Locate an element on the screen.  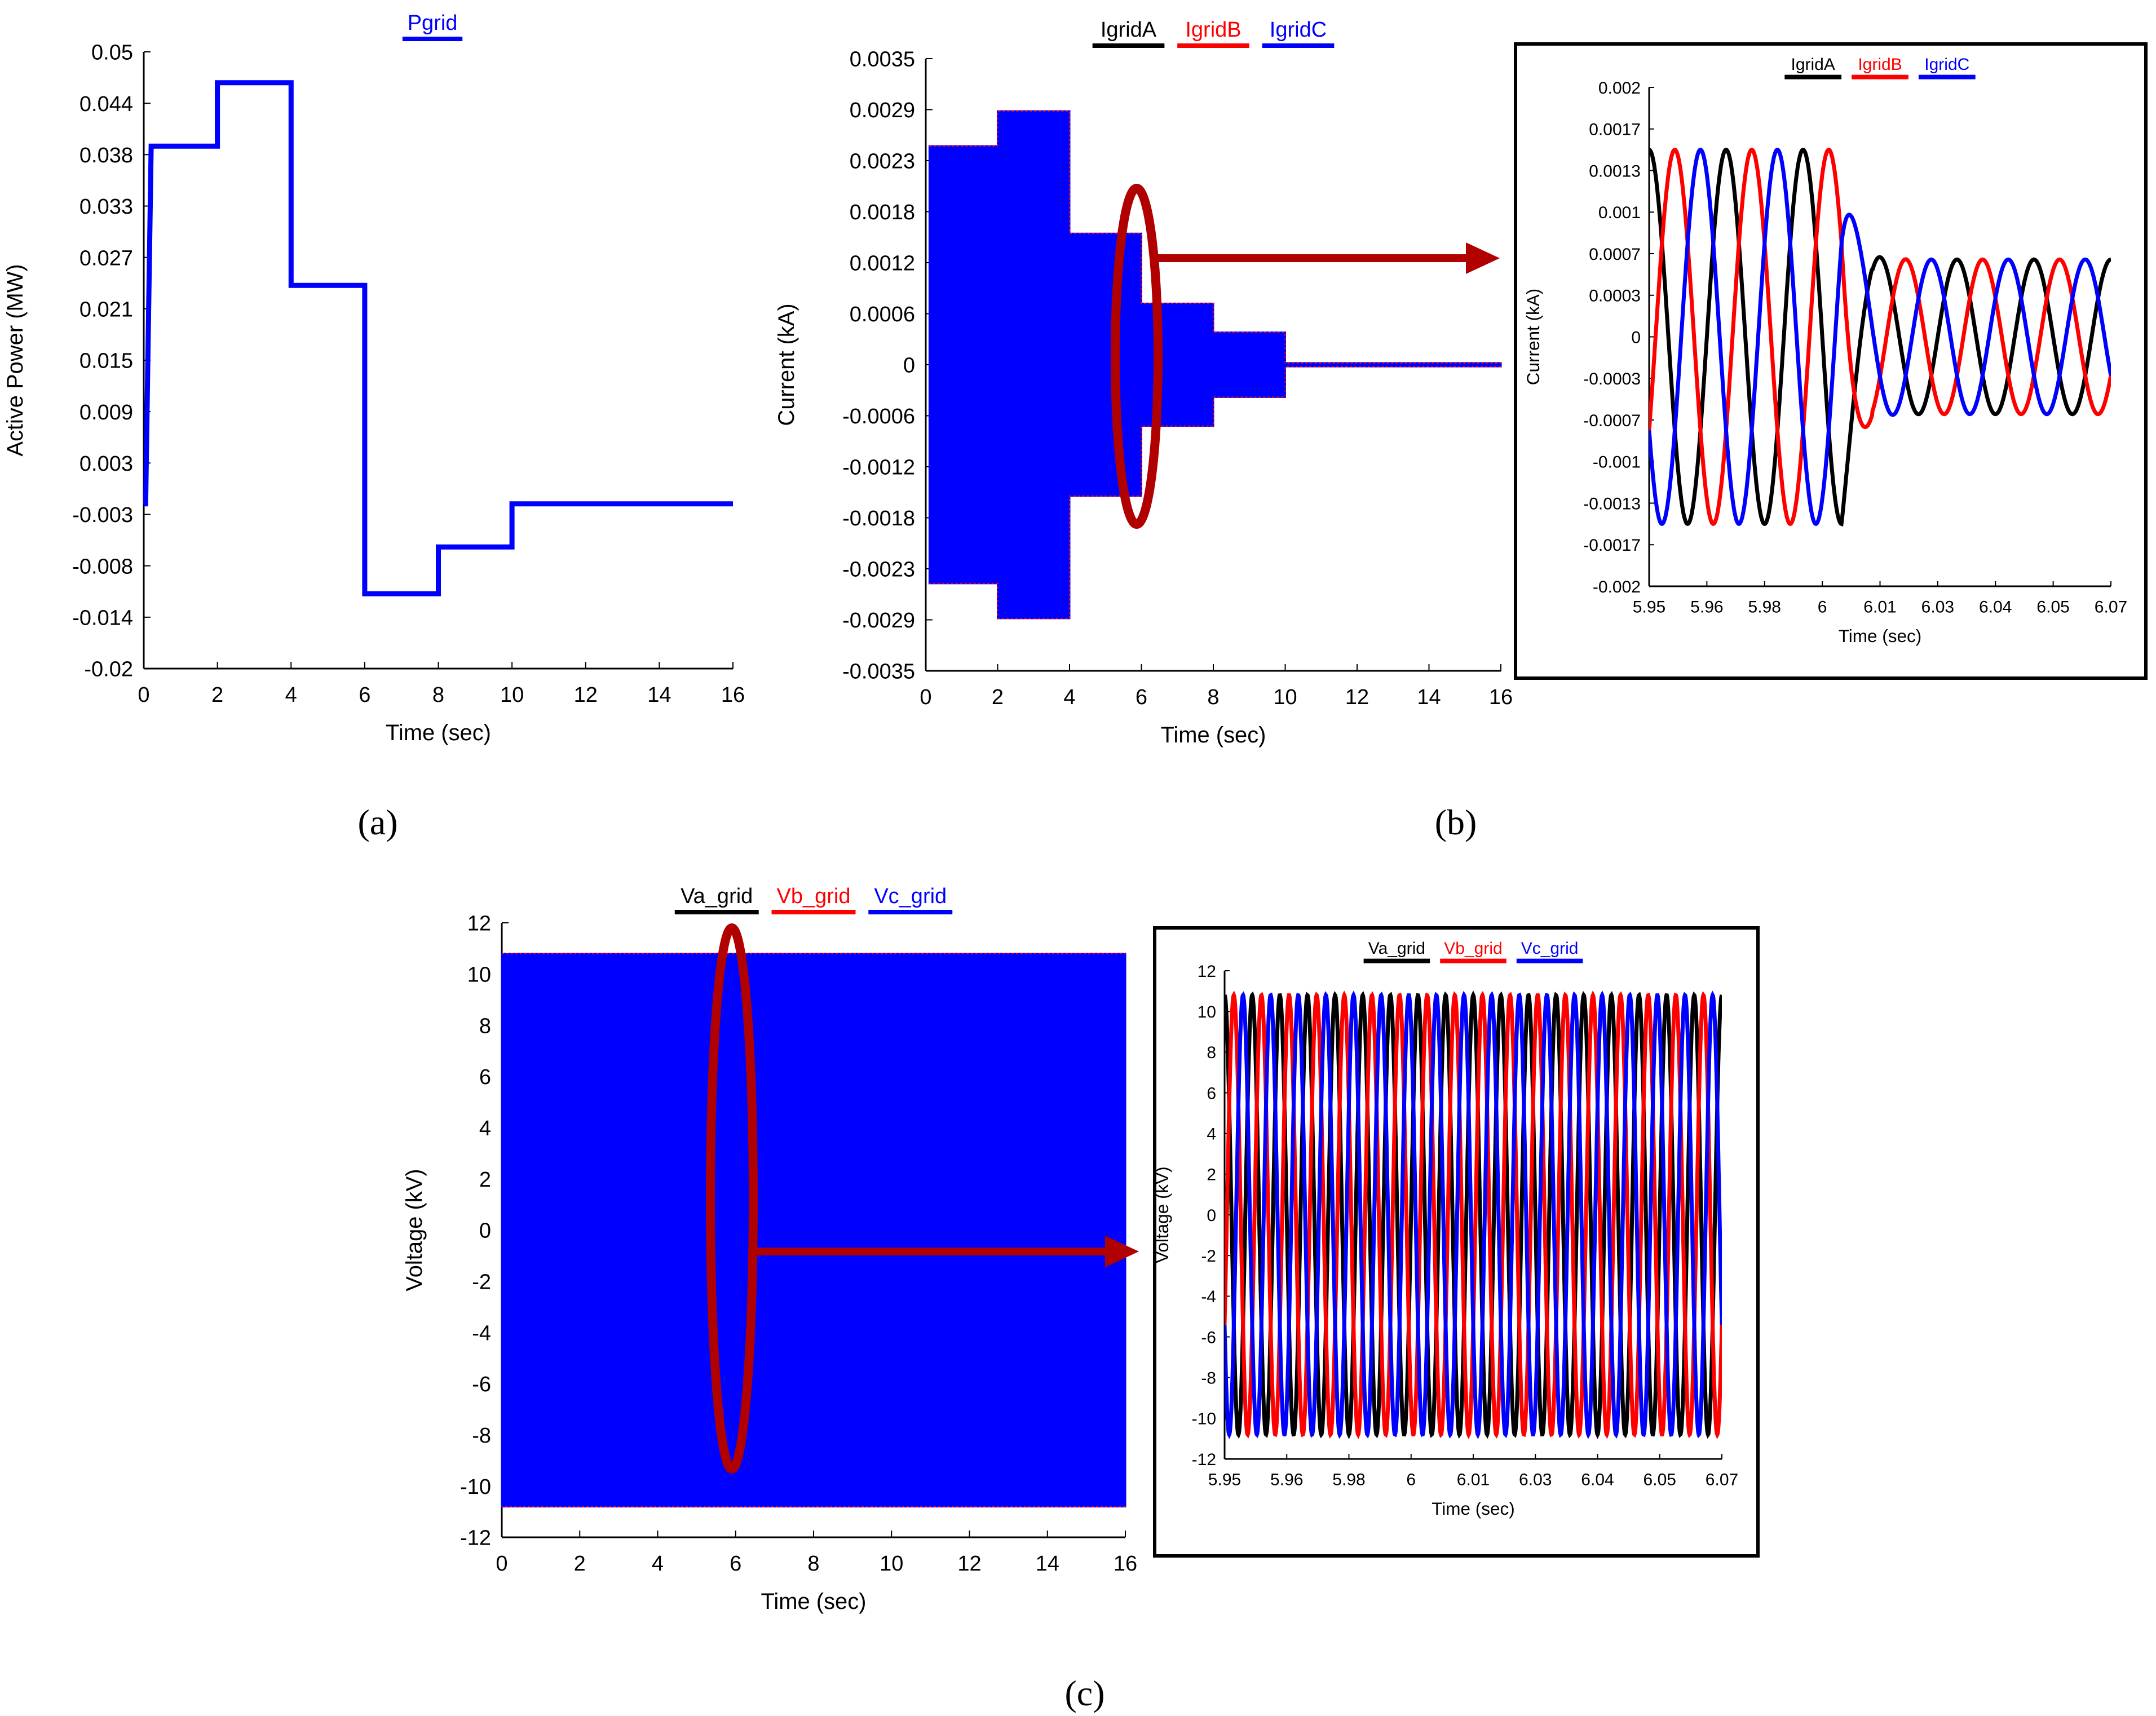
series-igridc is located at coordinates (1880, 337).